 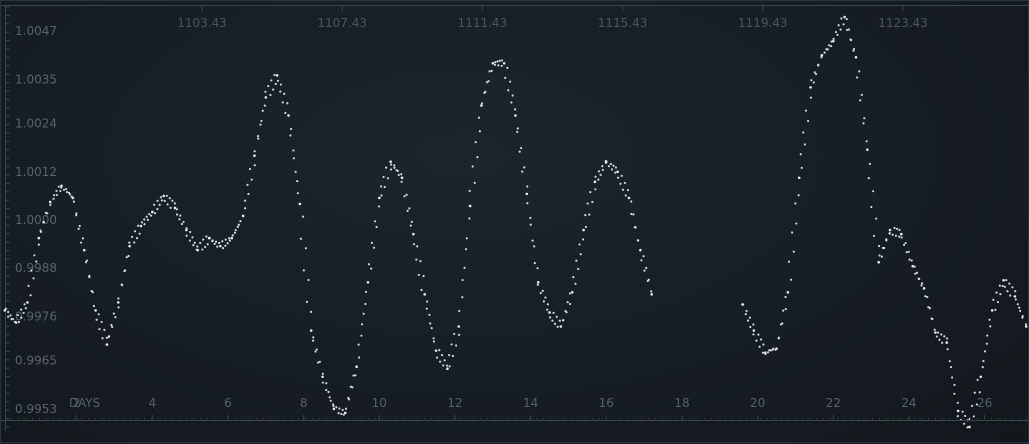 I want to click on bottom-tick-label: 20, so click(x=757, y=403).